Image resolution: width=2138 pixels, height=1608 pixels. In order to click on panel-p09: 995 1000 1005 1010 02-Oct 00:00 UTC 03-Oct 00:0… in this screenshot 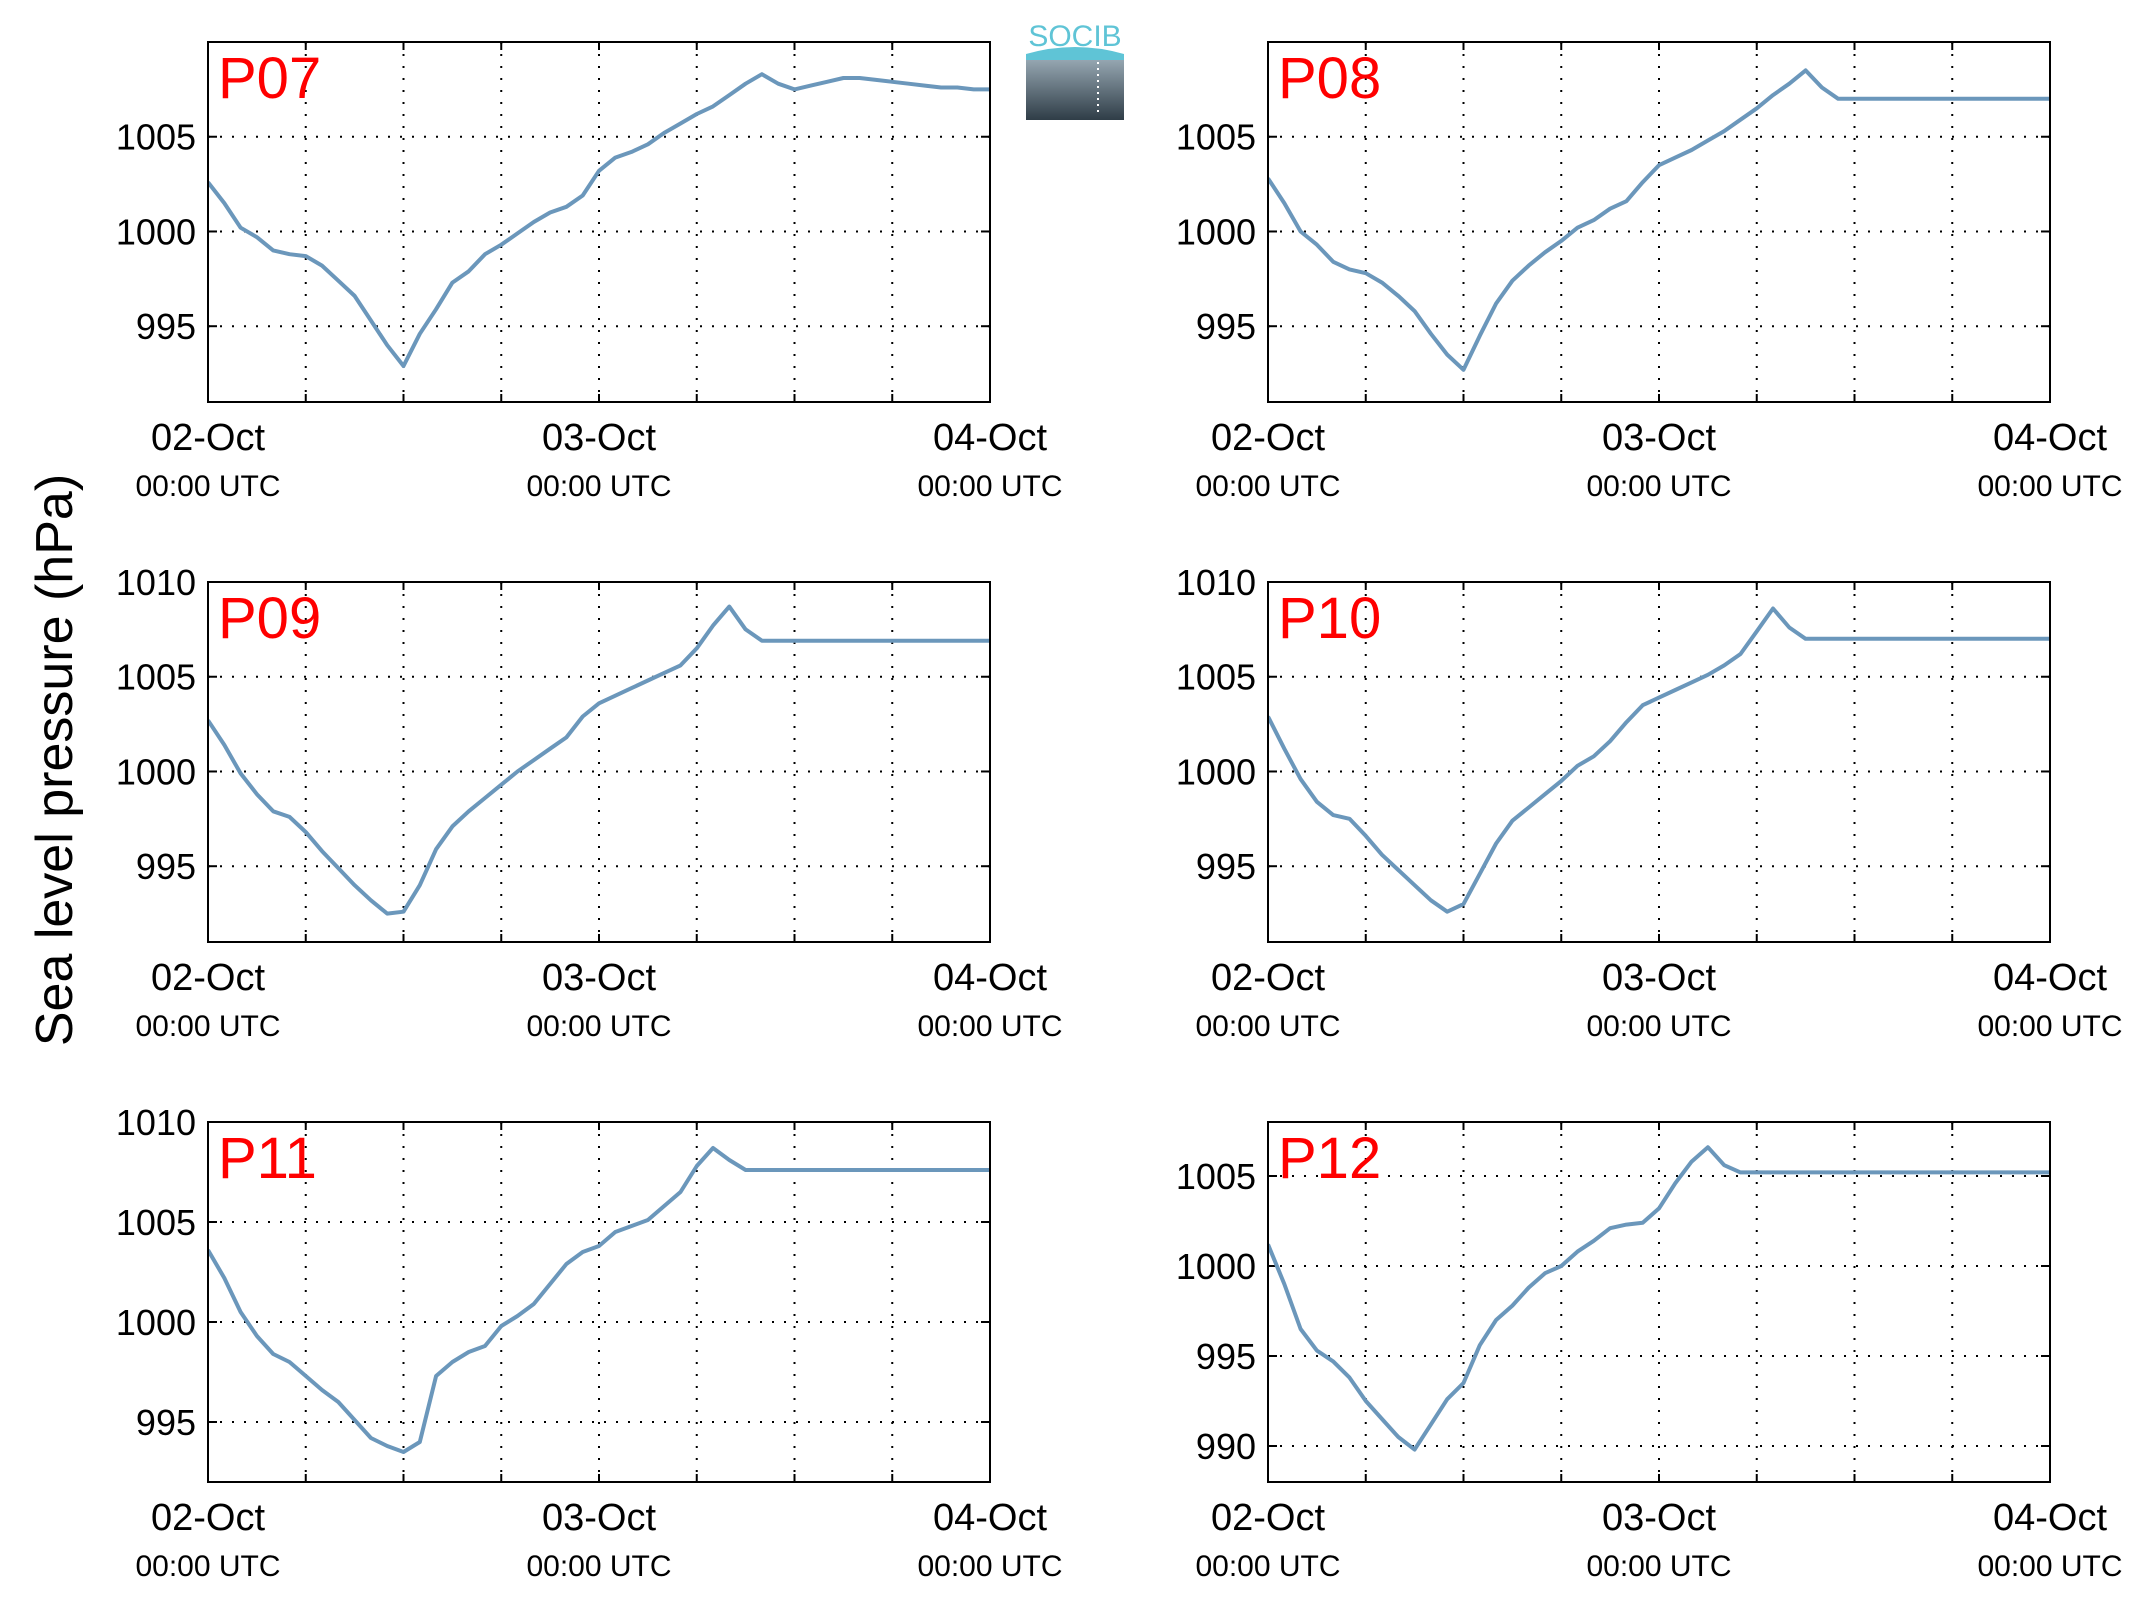, I will do `click(589, 802)`.